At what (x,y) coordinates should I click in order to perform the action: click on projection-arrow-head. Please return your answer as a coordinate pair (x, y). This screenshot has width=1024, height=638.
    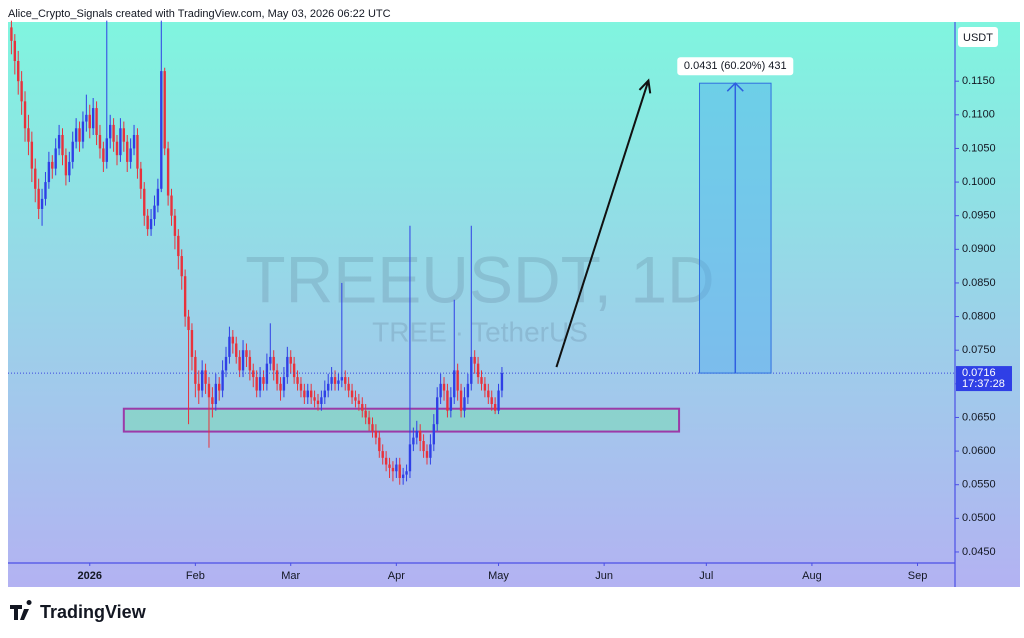
    Looking at the image, I should click on (645, 86).